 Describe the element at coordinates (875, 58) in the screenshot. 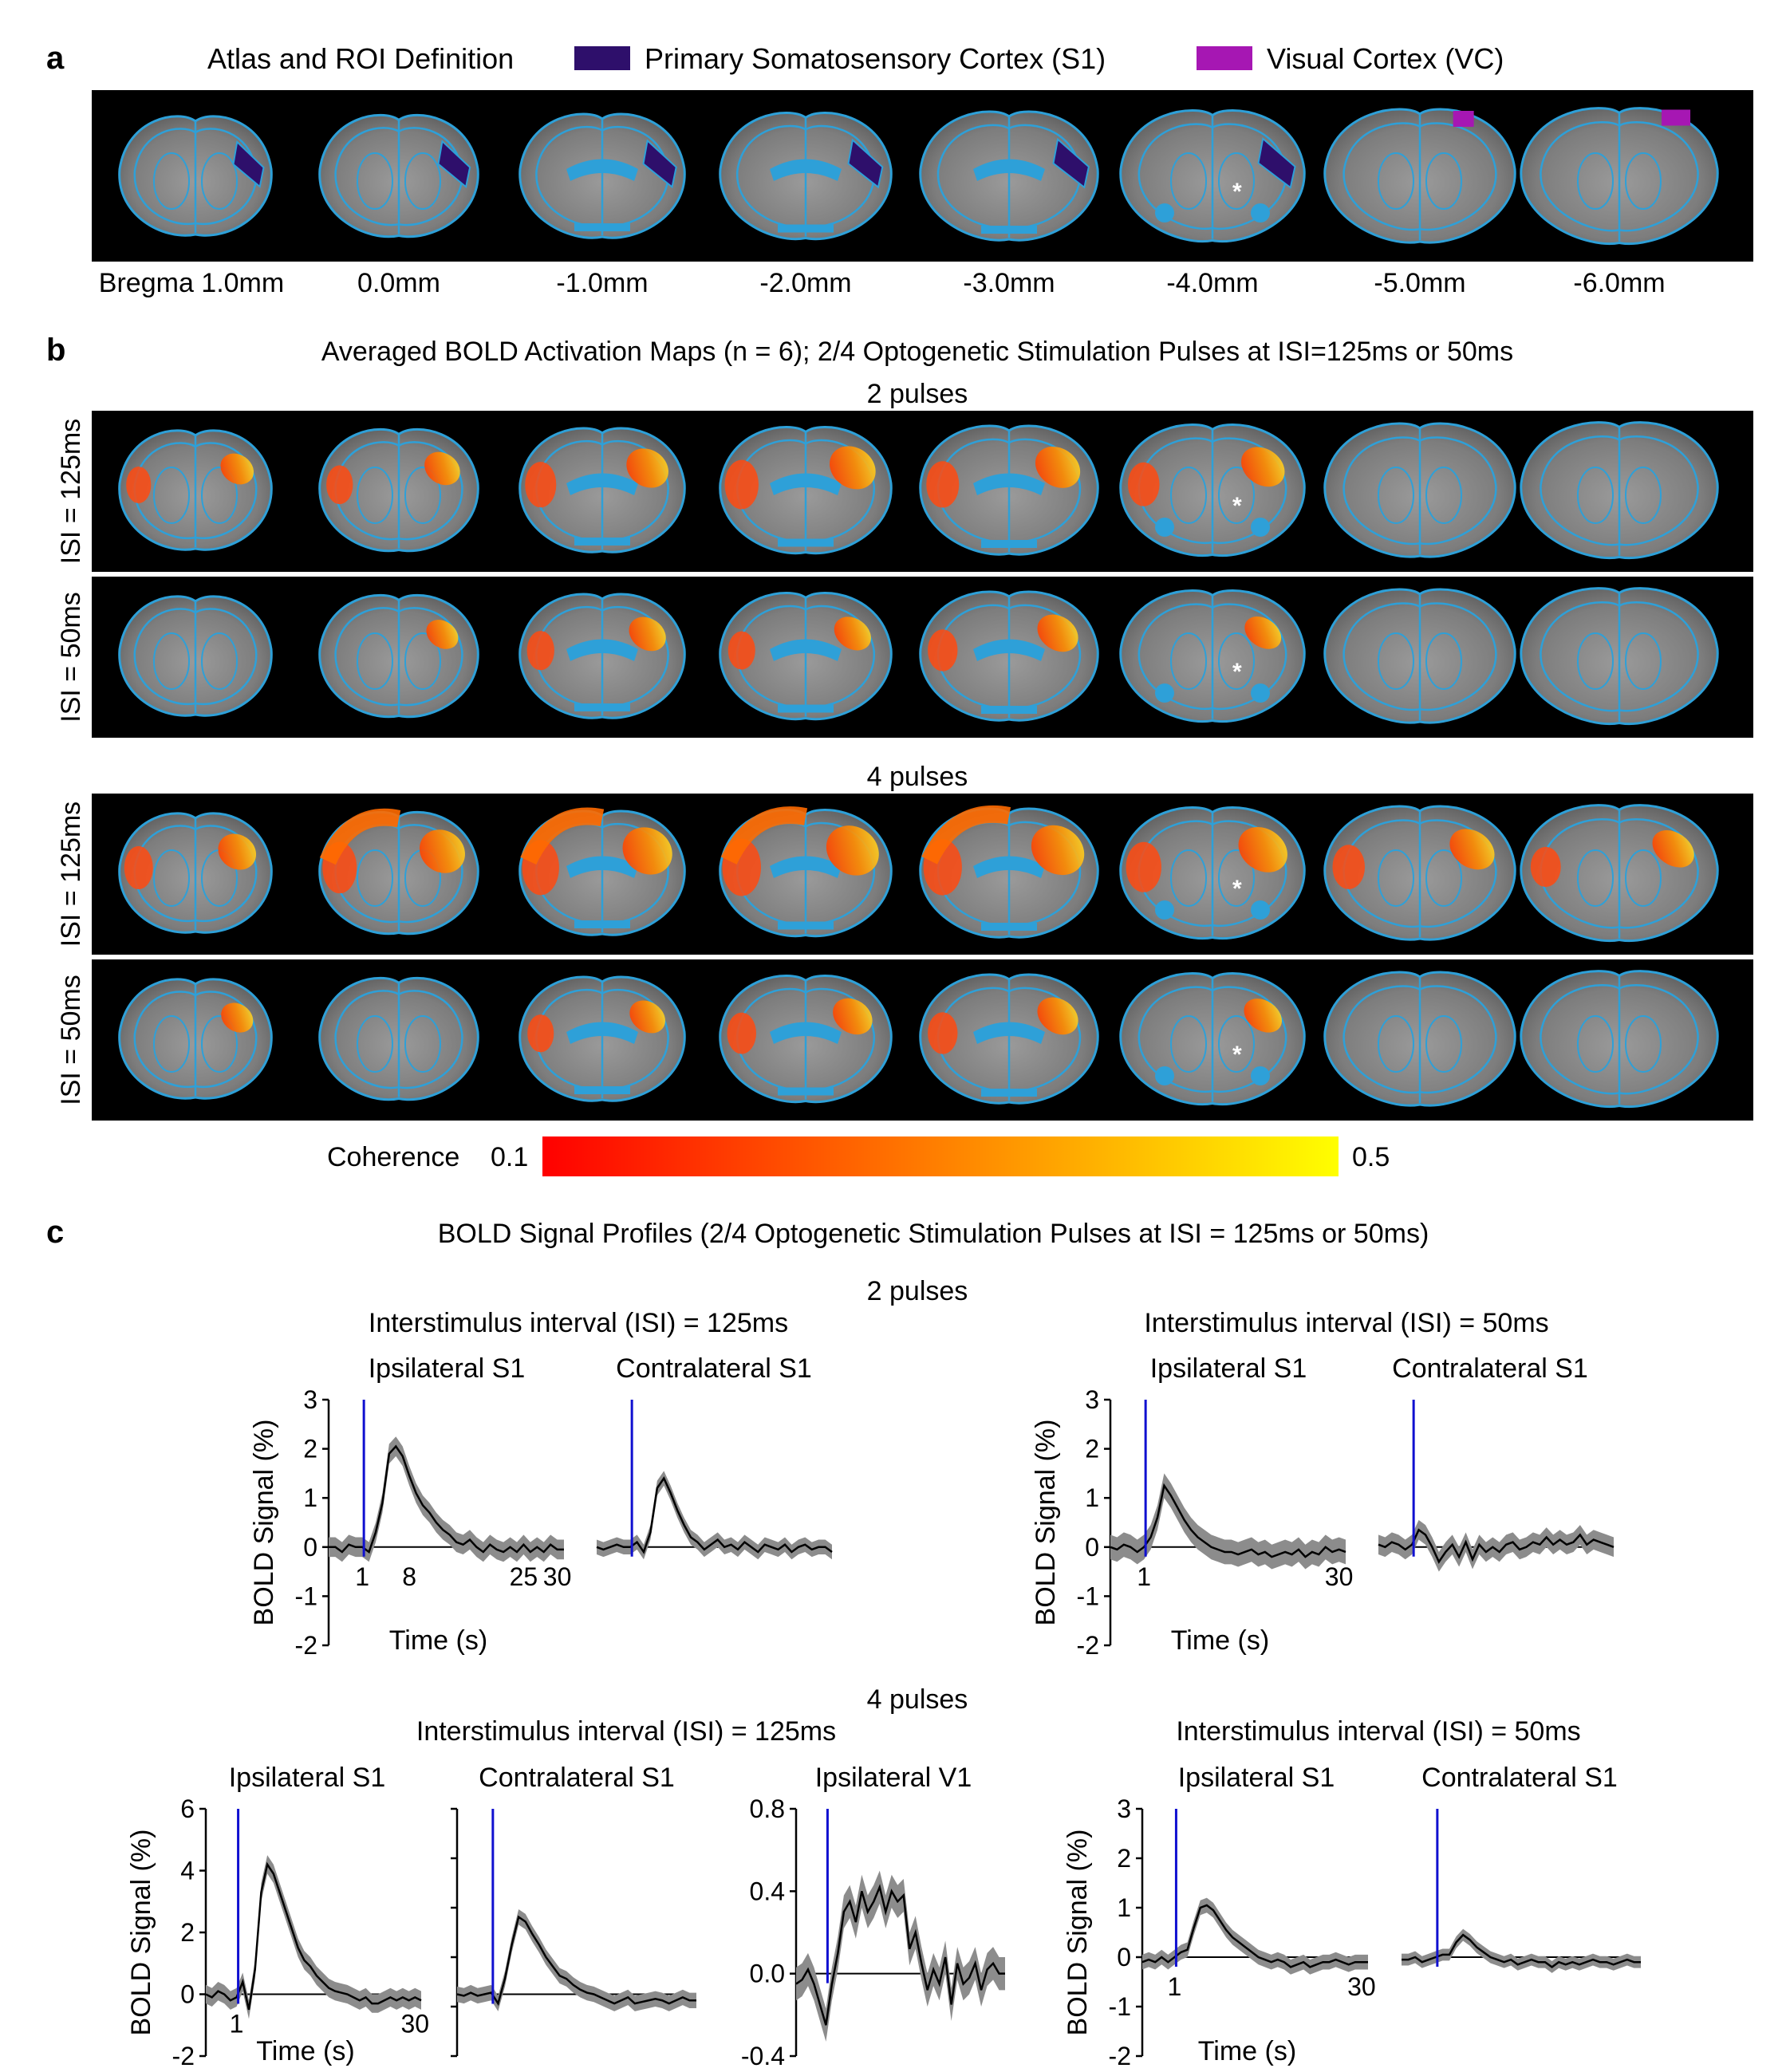

I see `legend-label-s1: Primary Somatosensory Cortex (S1)` at that location.